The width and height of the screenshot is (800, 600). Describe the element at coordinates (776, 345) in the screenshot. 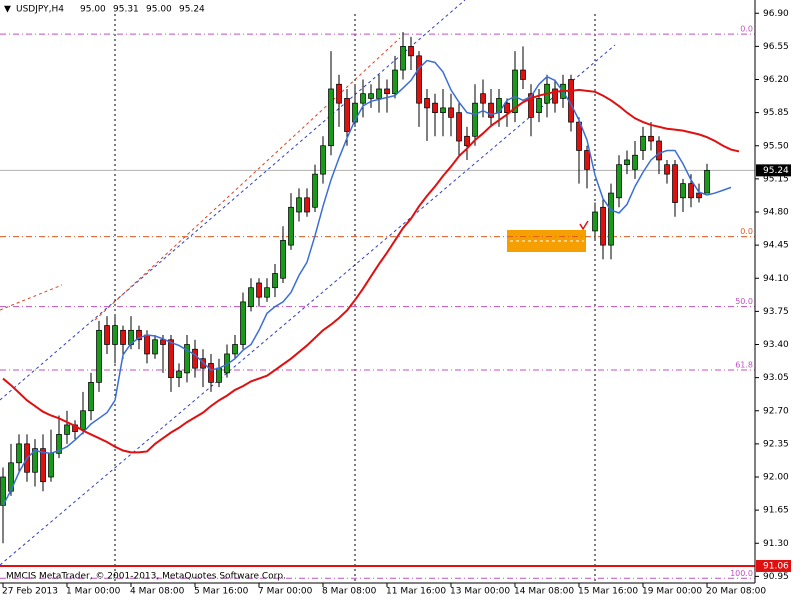

I see `y-tick-label: 93.40` at that location.